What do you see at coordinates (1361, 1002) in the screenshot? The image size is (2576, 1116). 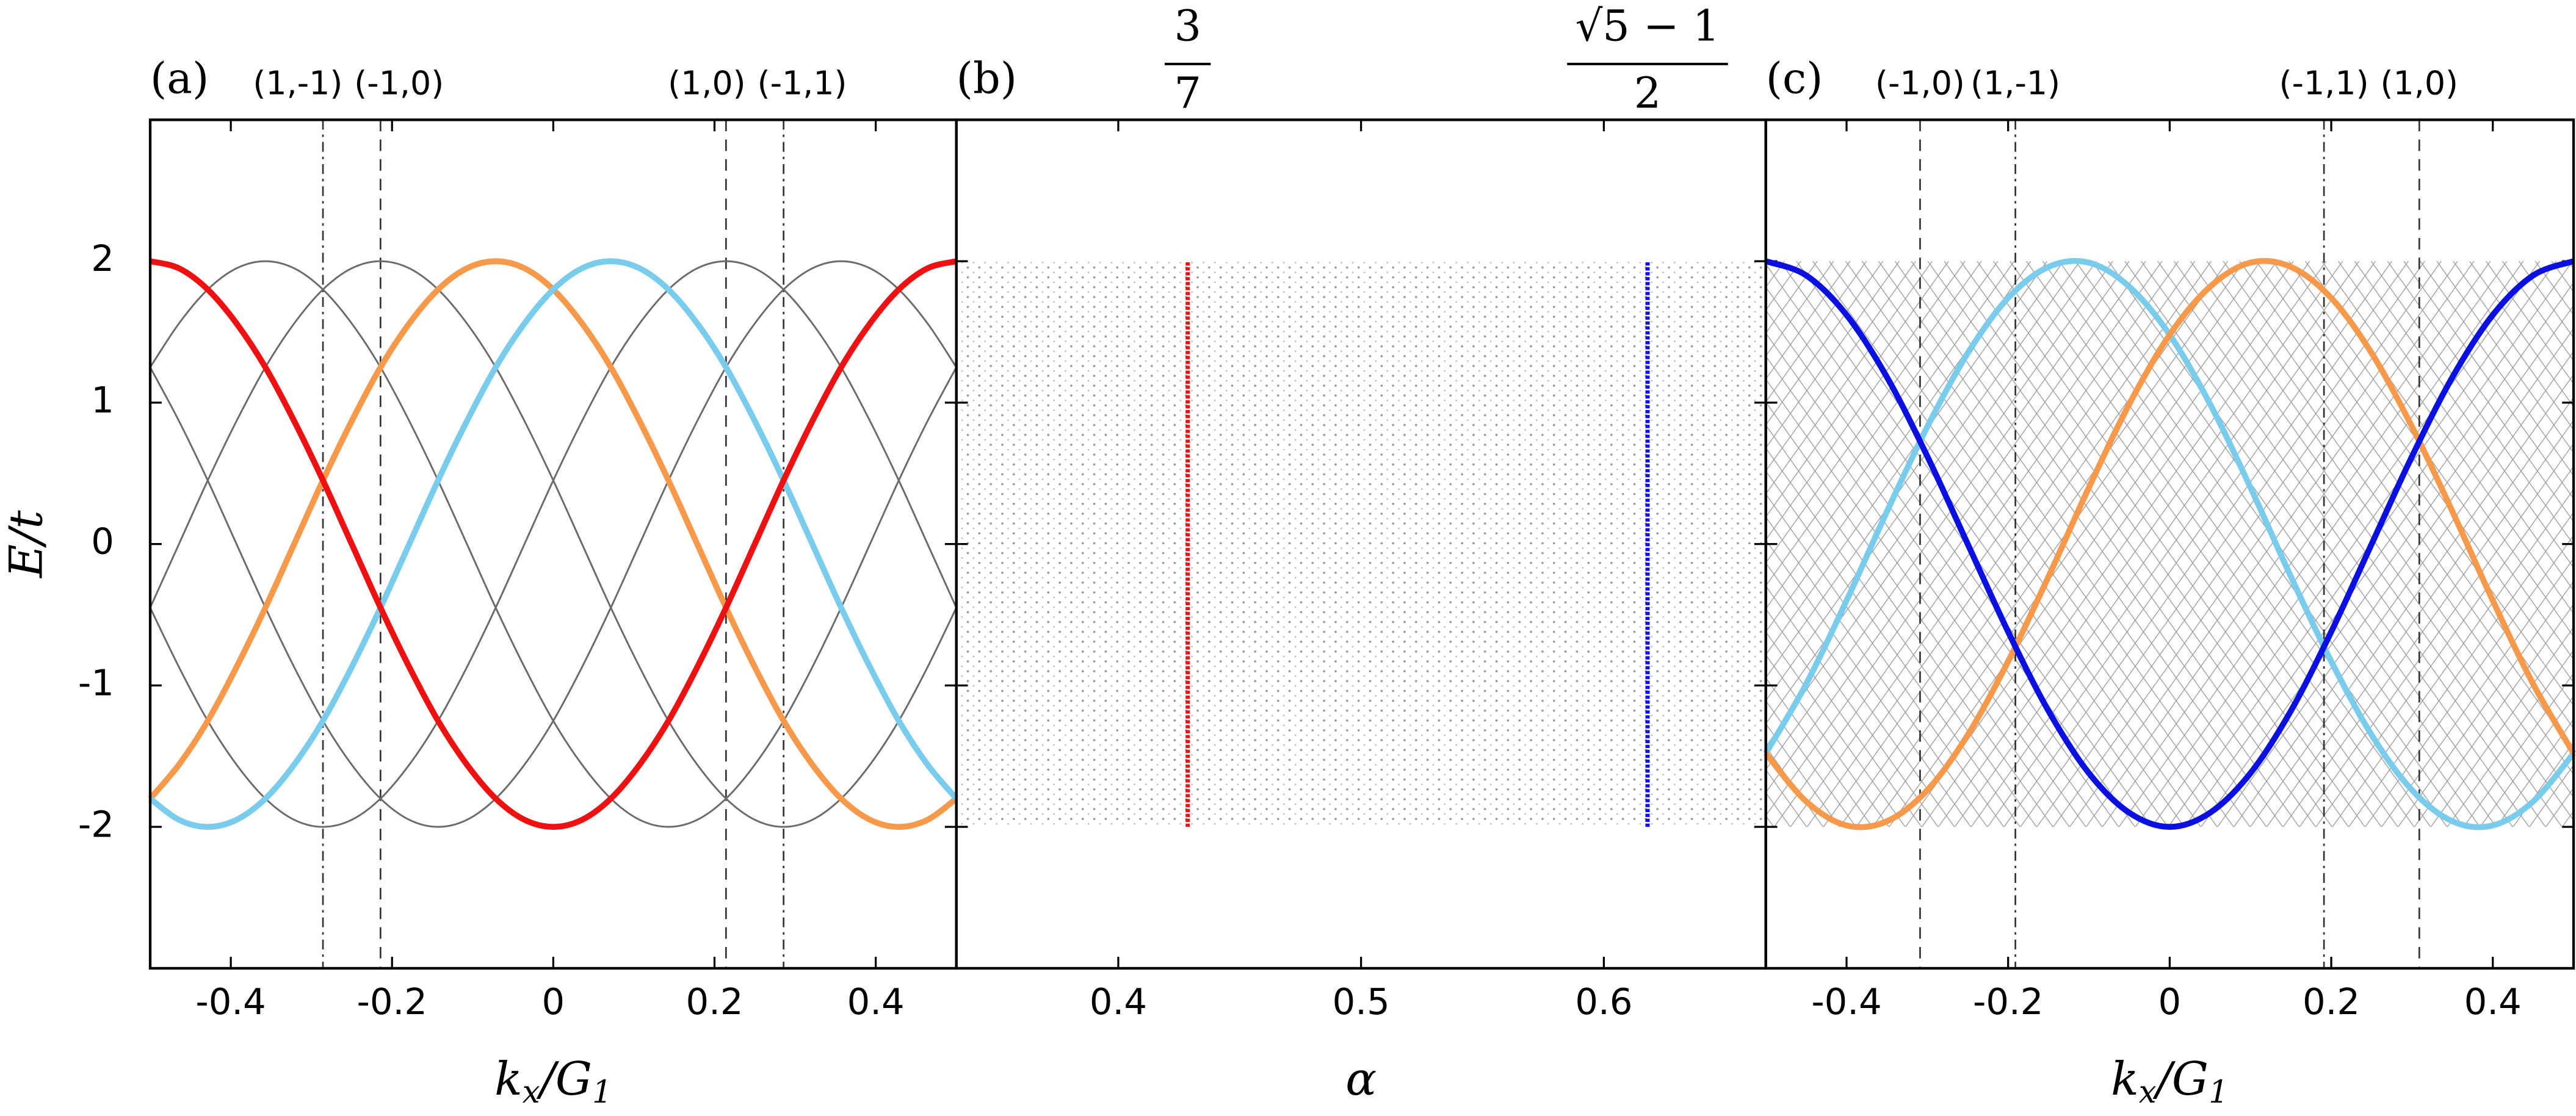 I see `x-tick-label: 0.5` at bounding box center [1361, 1002].